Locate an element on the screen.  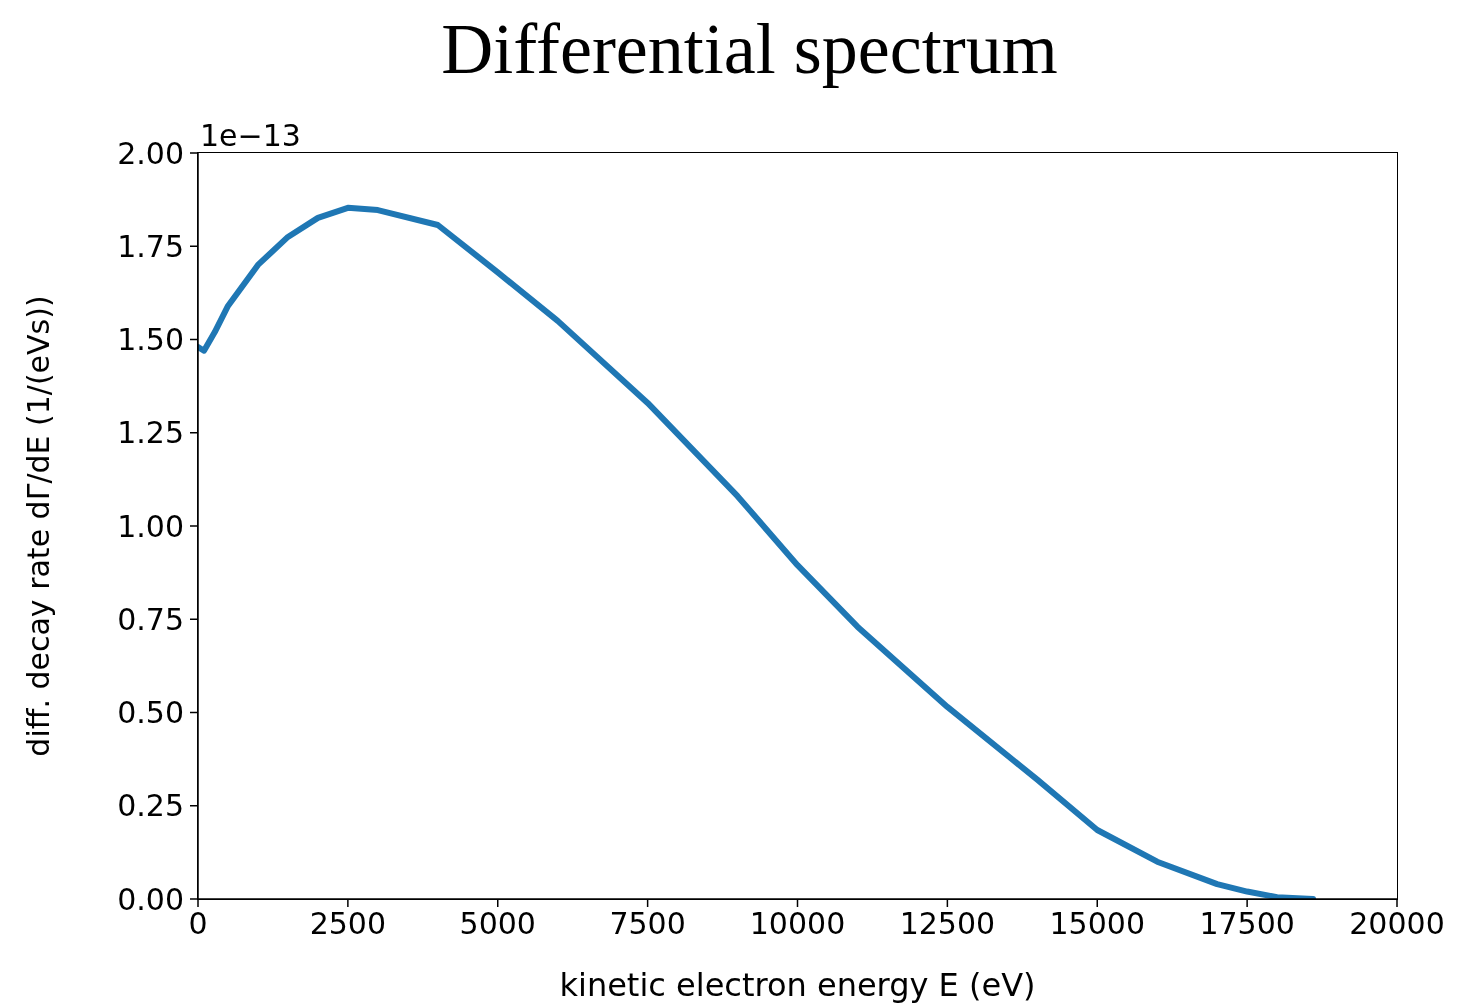
x-tick-label: 5000 is located at coordinates (497, 924).